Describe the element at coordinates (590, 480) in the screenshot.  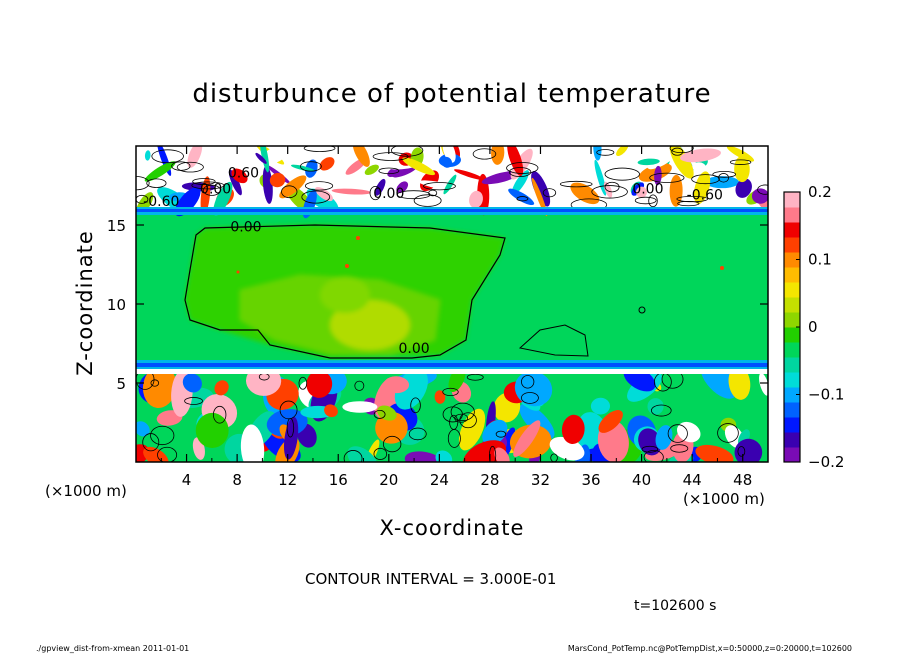
I see `x-tick-label-8: 36` at that location.